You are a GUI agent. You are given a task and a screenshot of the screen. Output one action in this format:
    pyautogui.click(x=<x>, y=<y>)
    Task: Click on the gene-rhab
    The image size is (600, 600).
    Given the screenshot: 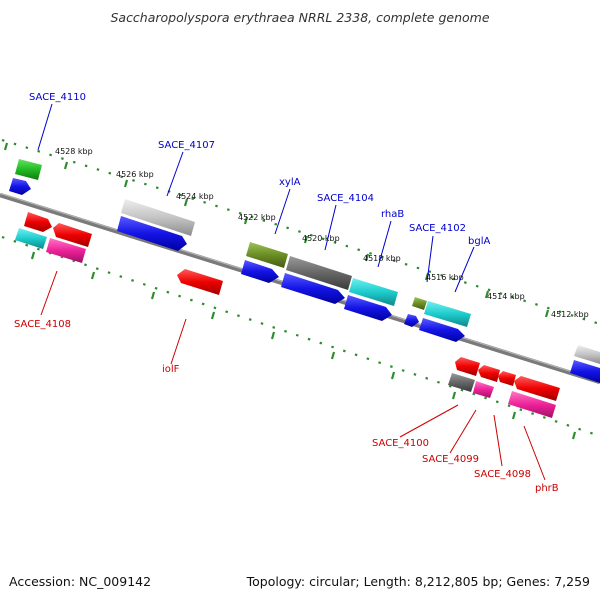 What is the action you would take?
    pyautogui.click(x=373, y=292)
    